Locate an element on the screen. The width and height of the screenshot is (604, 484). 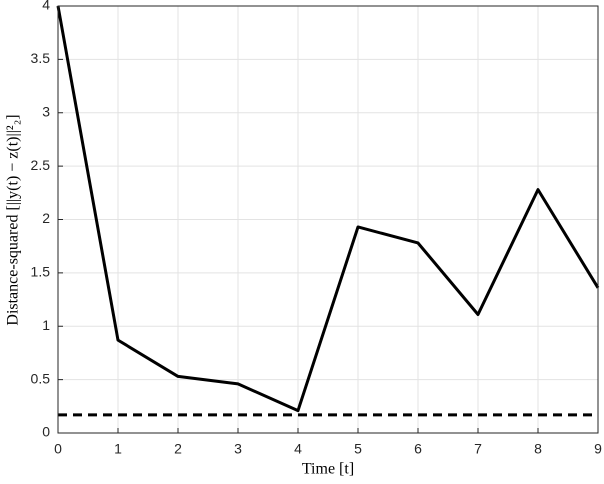
y-tick-label: 2 is located at coordinates (46, 218).